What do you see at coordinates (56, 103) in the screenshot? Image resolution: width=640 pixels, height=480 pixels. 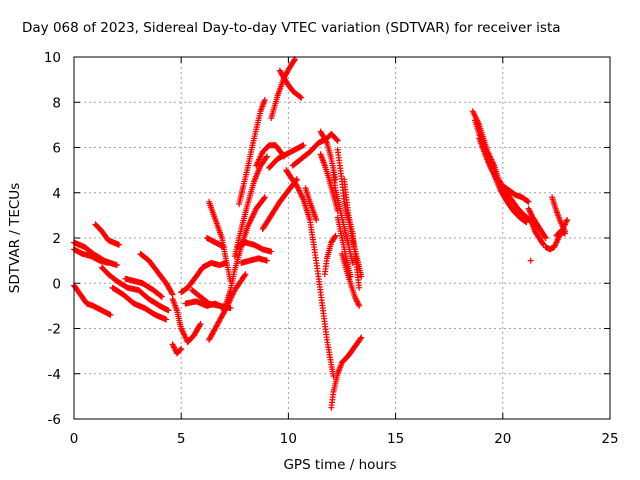 I see `y-tick-label: 8` at bounding box center [56, 103].